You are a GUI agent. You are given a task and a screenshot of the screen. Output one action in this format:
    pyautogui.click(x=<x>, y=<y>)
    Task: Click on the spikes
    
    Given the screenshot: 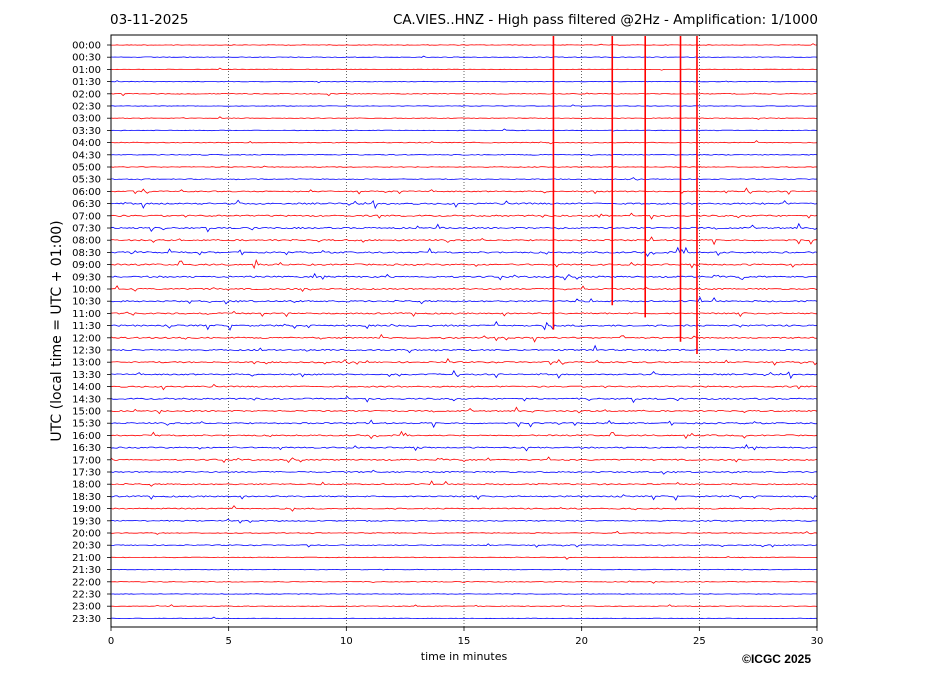 What is the action you would take?
    pyautogui.click(x=625, y=195)
    